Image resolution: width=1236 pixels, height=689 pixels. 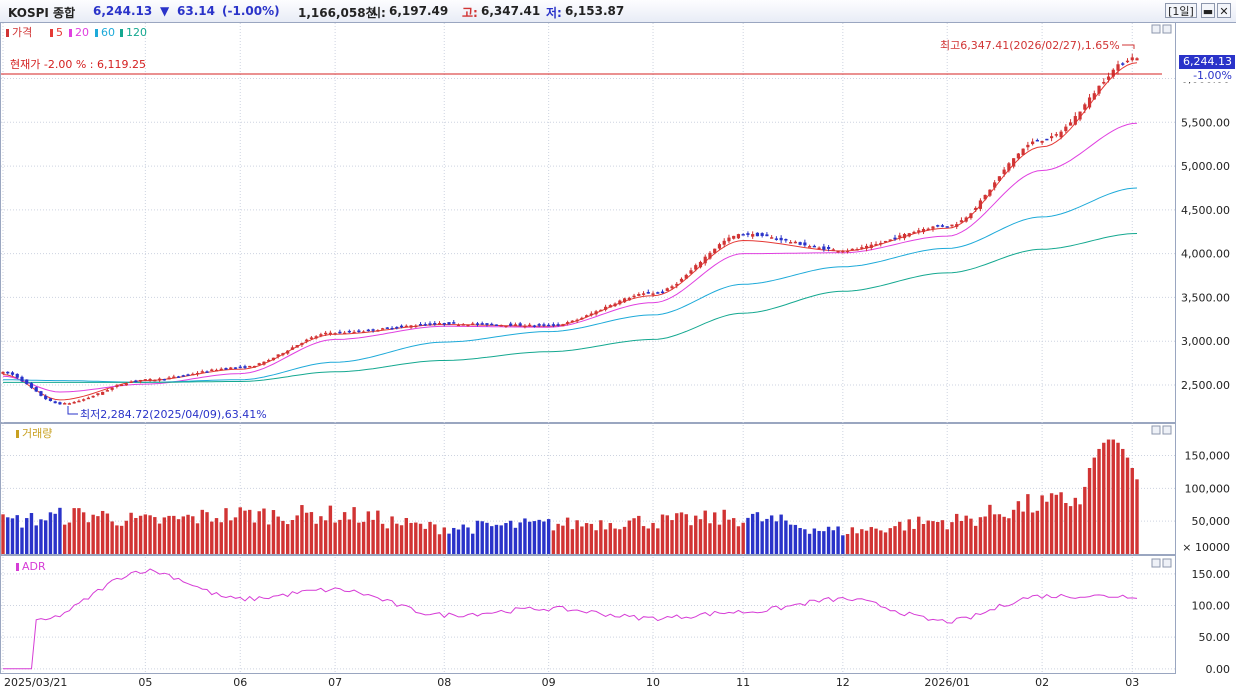 I want to click on panel-buttons, so click(x=1161, y=296).